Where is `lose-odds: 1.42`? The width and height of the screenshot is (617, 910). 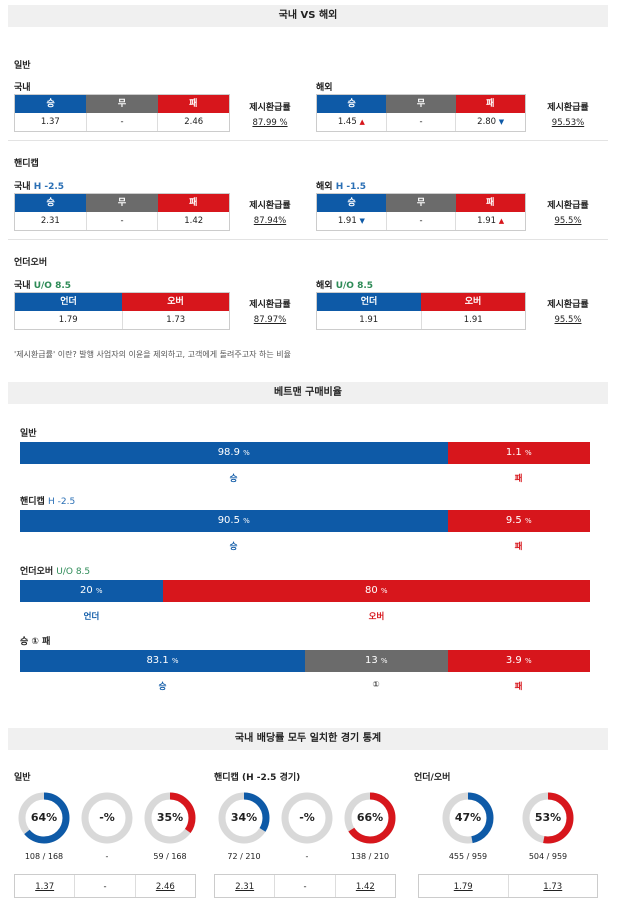
lose-odds: 1.42 is located at coordinates (194, 221).